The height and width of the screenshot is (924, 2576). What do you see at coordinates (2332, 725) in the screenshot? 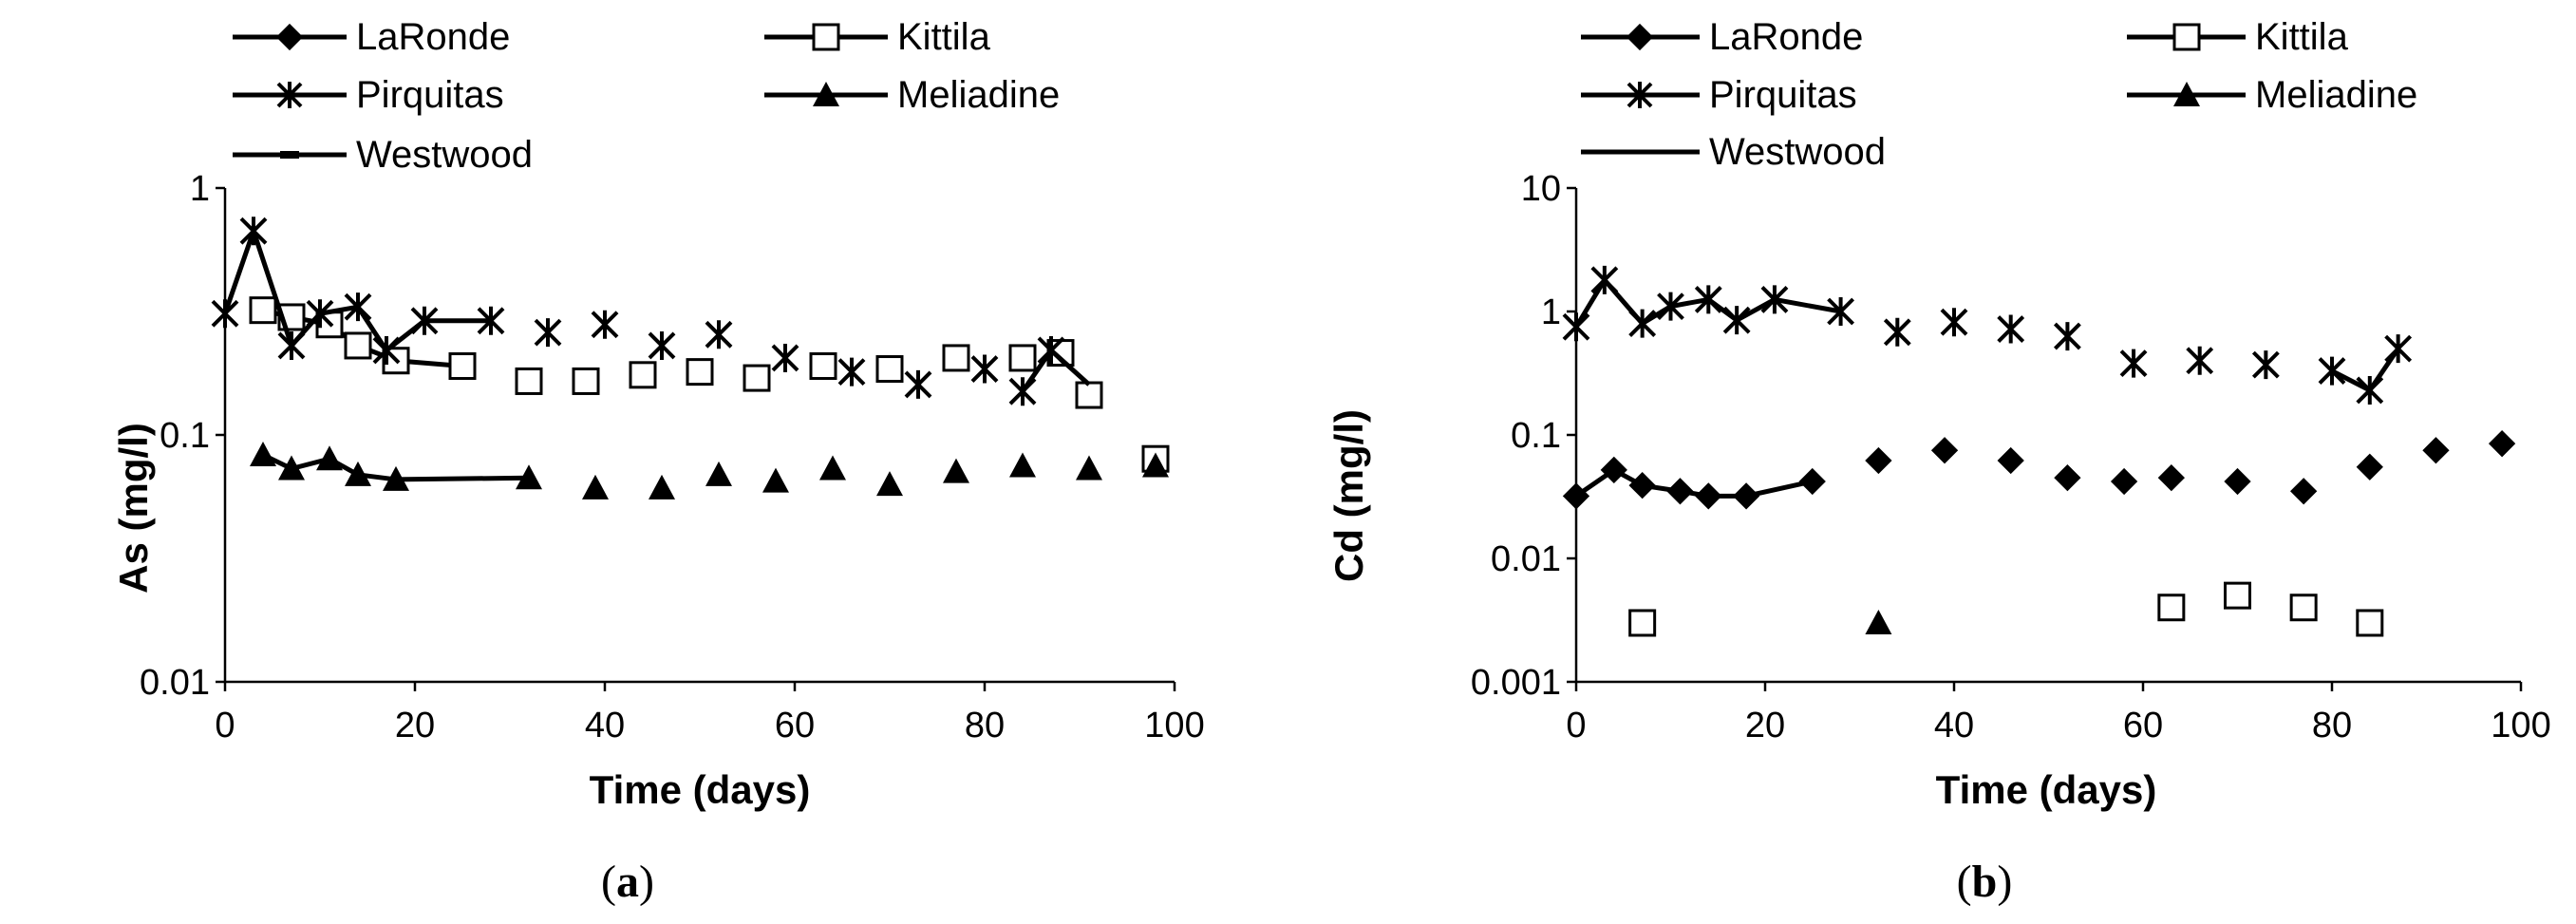
I see `x-tick-label-b-4: 80` at bounding box center [2332, 725].